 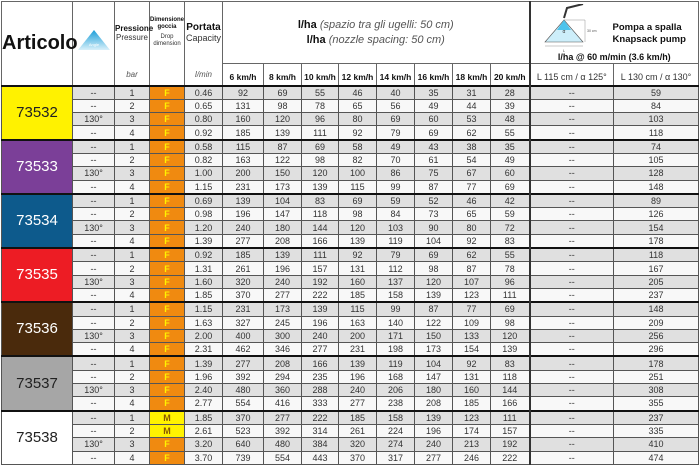 I want to click on lha-20-cell: 60, so click(x=510, y=173).